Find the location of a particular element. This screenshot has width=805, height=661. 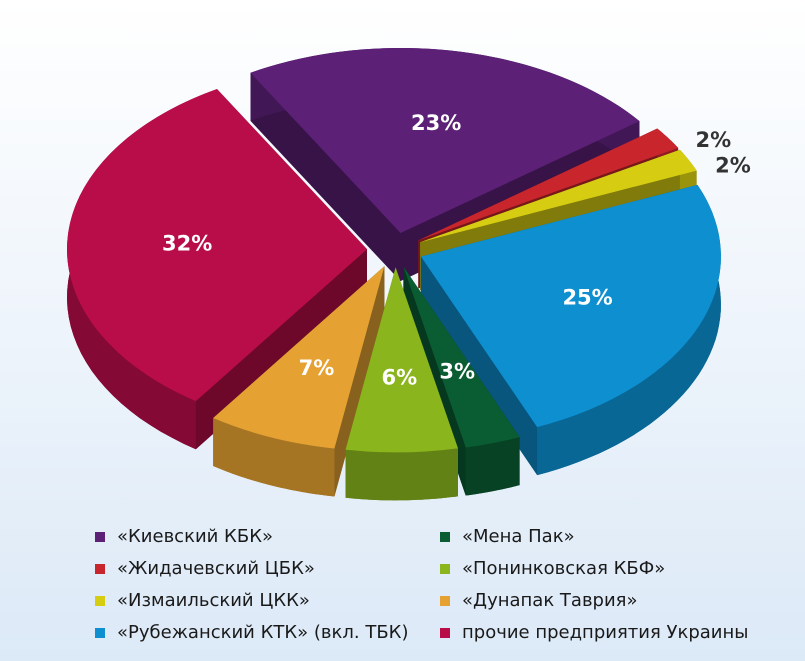

value-label: 7% is located at coordinates (317, 368).